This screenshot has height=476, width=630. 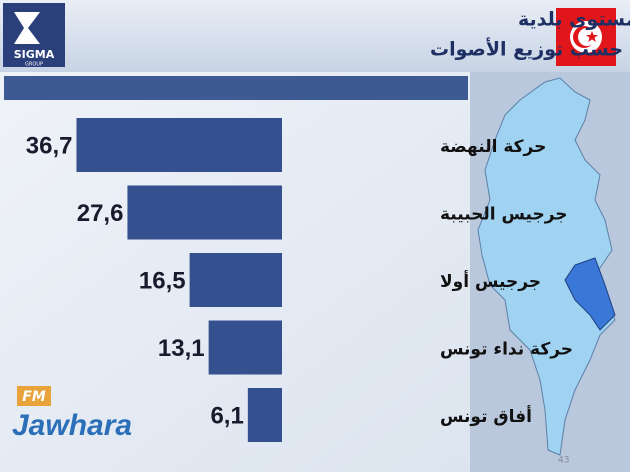 I want to click on logo-text: SIGMA, so click(x=34, y=54).